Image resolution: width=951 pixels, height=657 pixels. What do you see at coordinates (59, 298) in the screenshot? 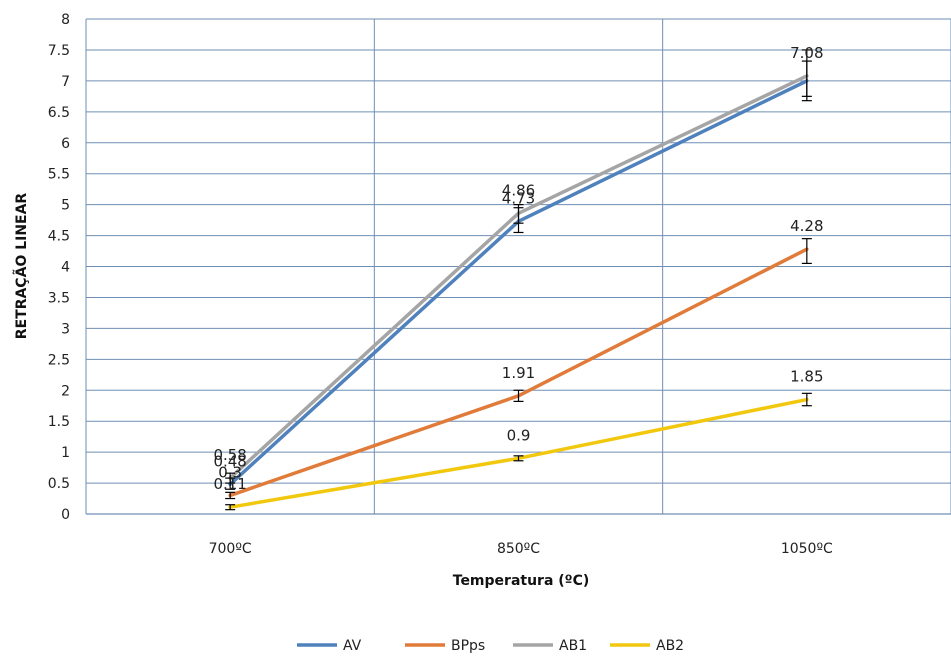
I see `y-tick-label: 3.5` at bounding box center [59, 298].